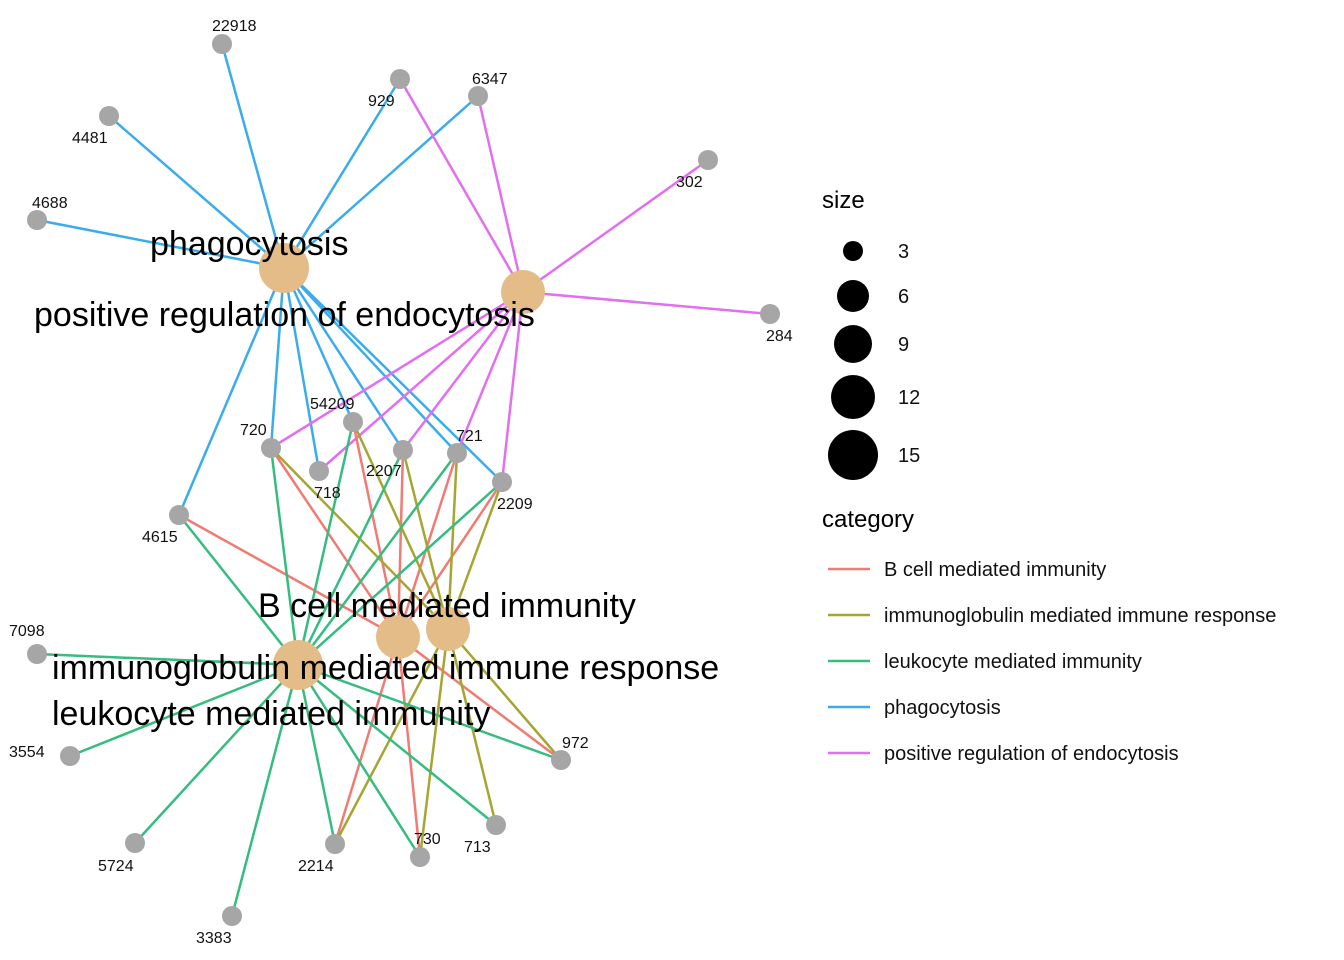 The image size is (1344, 960). What do you see at coordinates (234, 26) in the screenshot?
I see `gene-label-22918: 22918` at bounding box center [234, 26].